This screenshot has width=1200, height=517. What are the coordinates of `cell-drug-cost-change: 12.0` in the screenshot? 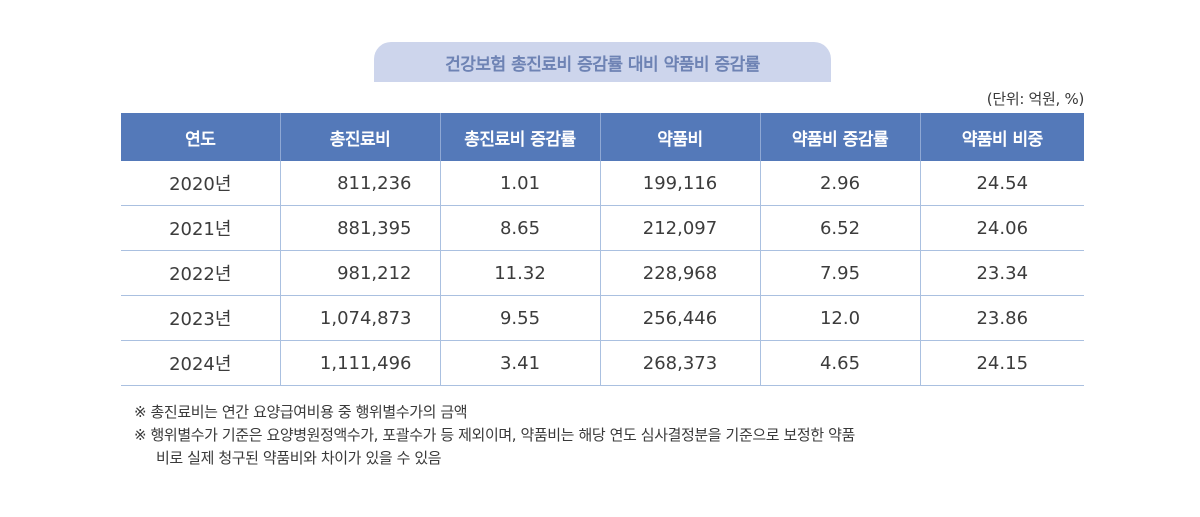 It's located at (840, 318).